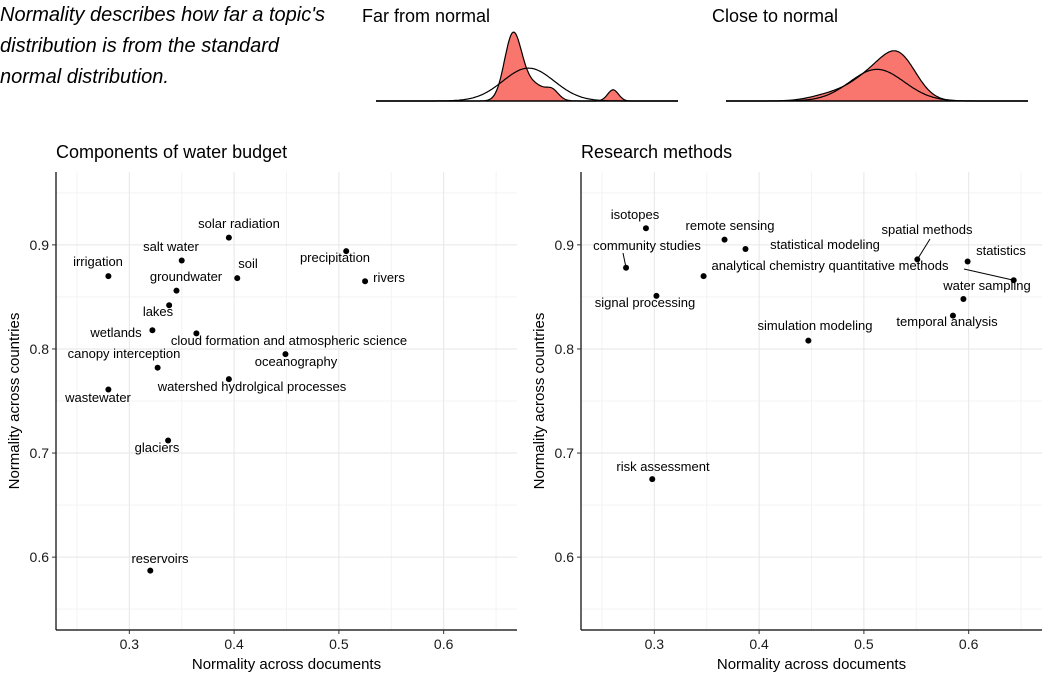  What do you see at coordinates (98, 261) in the screenshot?
I see `point-label: irrigation` at bounding box center [98, 261].